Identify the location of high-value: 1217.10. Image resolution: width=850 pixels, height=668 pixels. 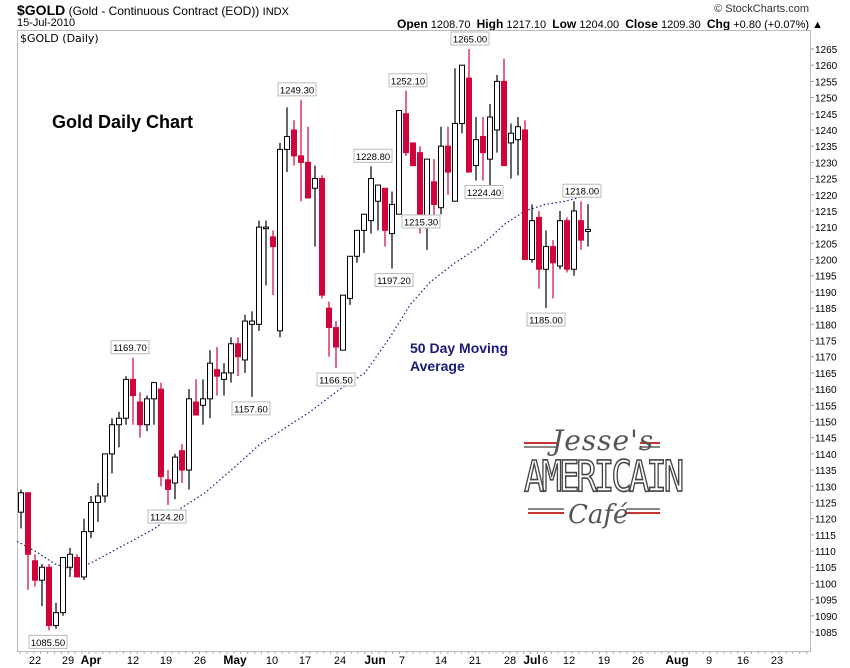
(526, 25).